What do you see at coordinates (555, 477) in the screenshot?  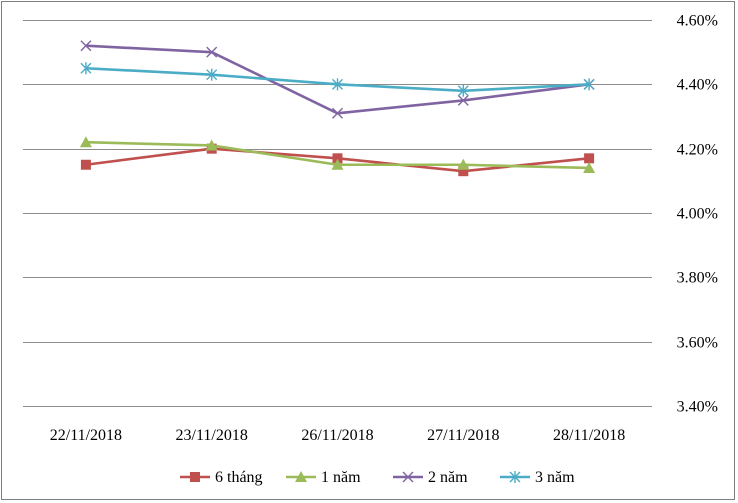 I see `legend-label: 3 năm` at bounding box center [555, 477].